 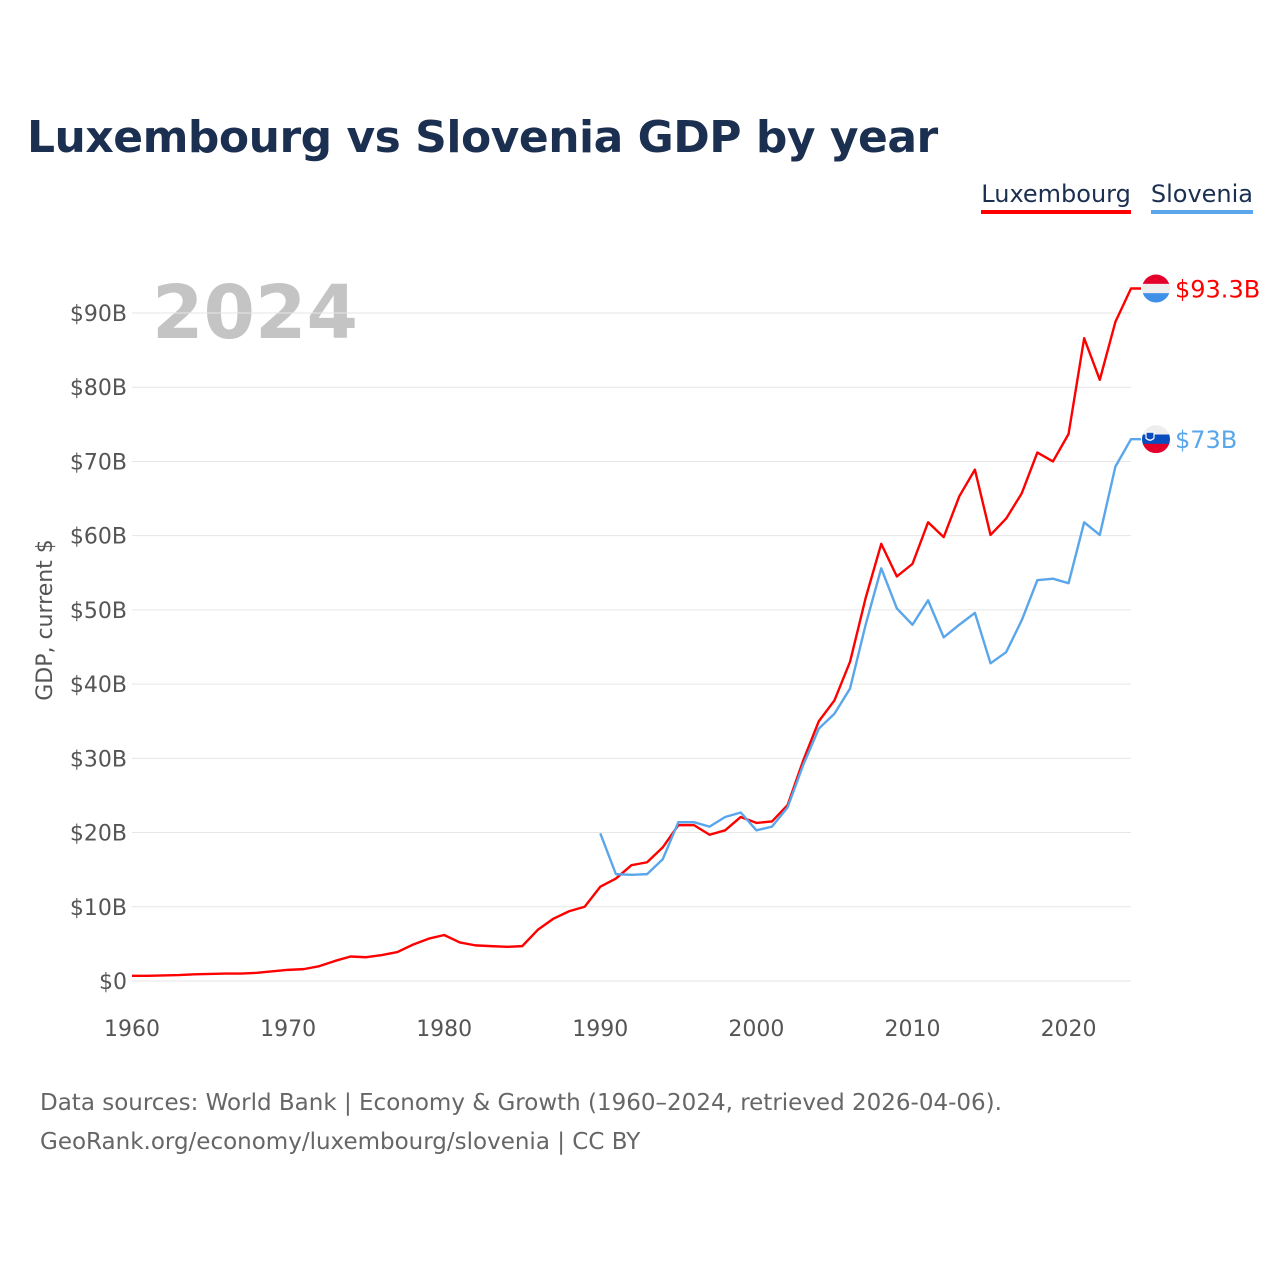 I want to click on chart-title: Luxembourg vs Slovenia GDP by year, so click(x=482, y=137).